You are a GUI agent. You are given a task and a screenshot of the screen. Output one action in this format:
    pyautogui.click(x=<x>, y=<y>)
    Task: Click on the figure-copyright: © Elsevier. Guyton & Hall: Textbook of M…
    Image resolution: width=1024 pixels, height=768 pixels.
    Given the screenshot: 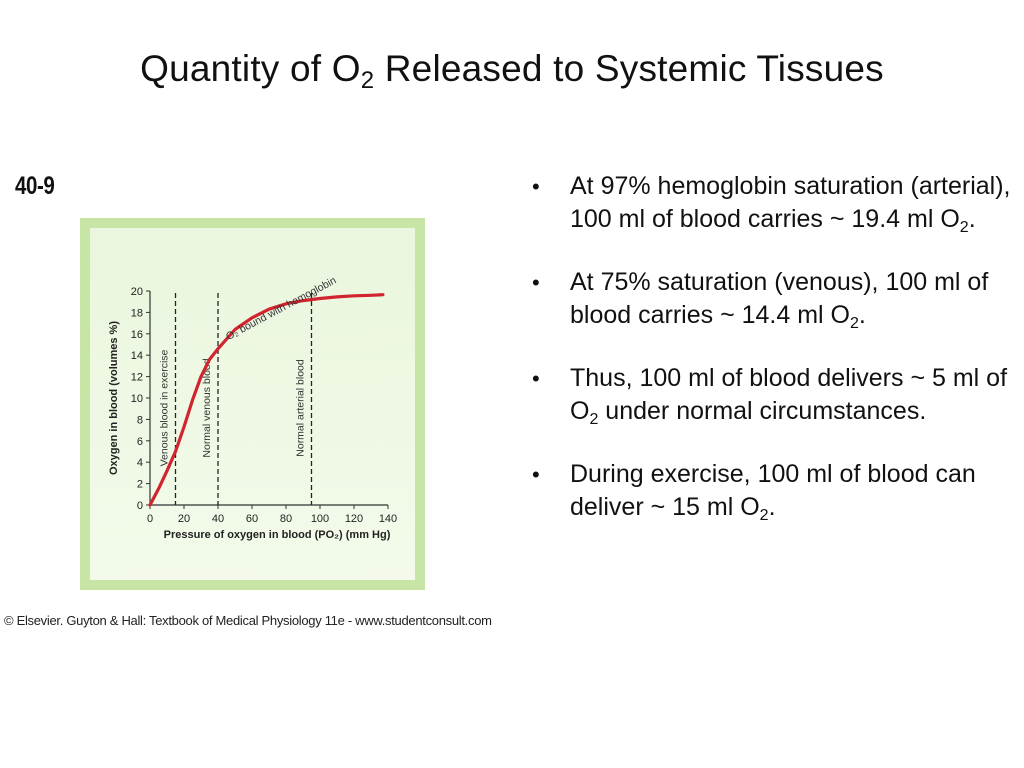 What is the action you would take?
    pyautogui.click(x=248, y=620)
    